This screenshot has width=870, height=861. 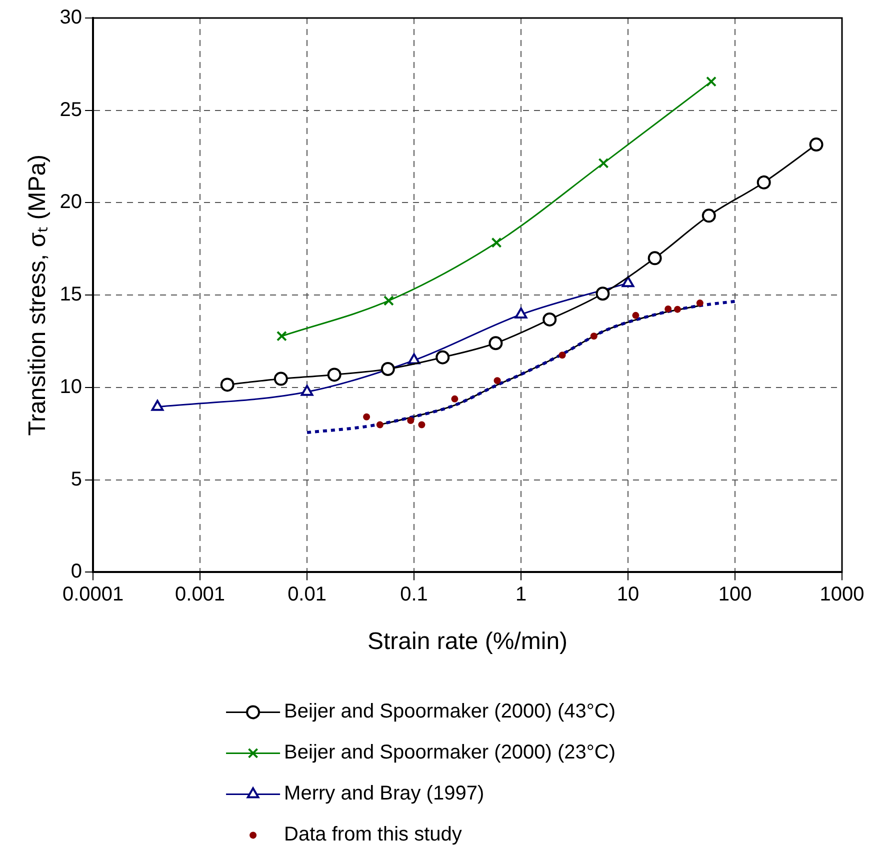 What do you see at coordinates (521, 595) in the screenshot?
I see `x-tick-label: 1` at bounding box center [521, 595].